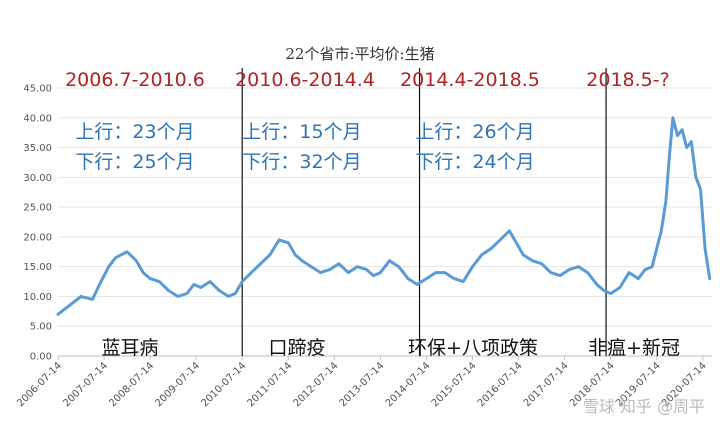 This screenshot has height=426, width=720. What do you see at coordinates (37, 208) in the screenshot?
I see `y-tick-label: 25.00` at bounding box center [37, 208].